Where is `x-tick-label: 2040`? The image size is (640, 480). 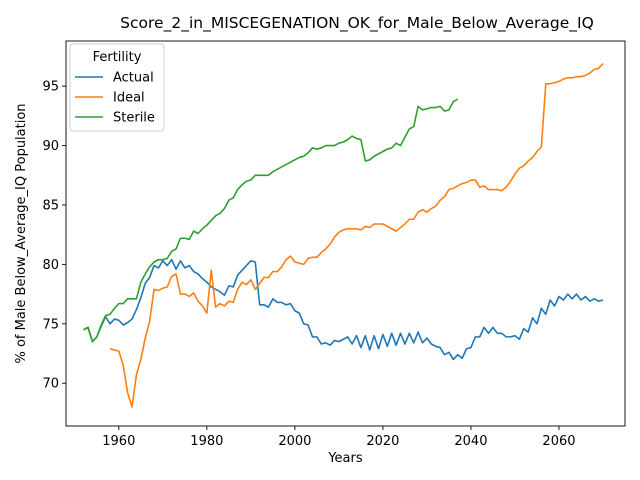
x-tick-label: 2040 is located at coordinates (470, 441).